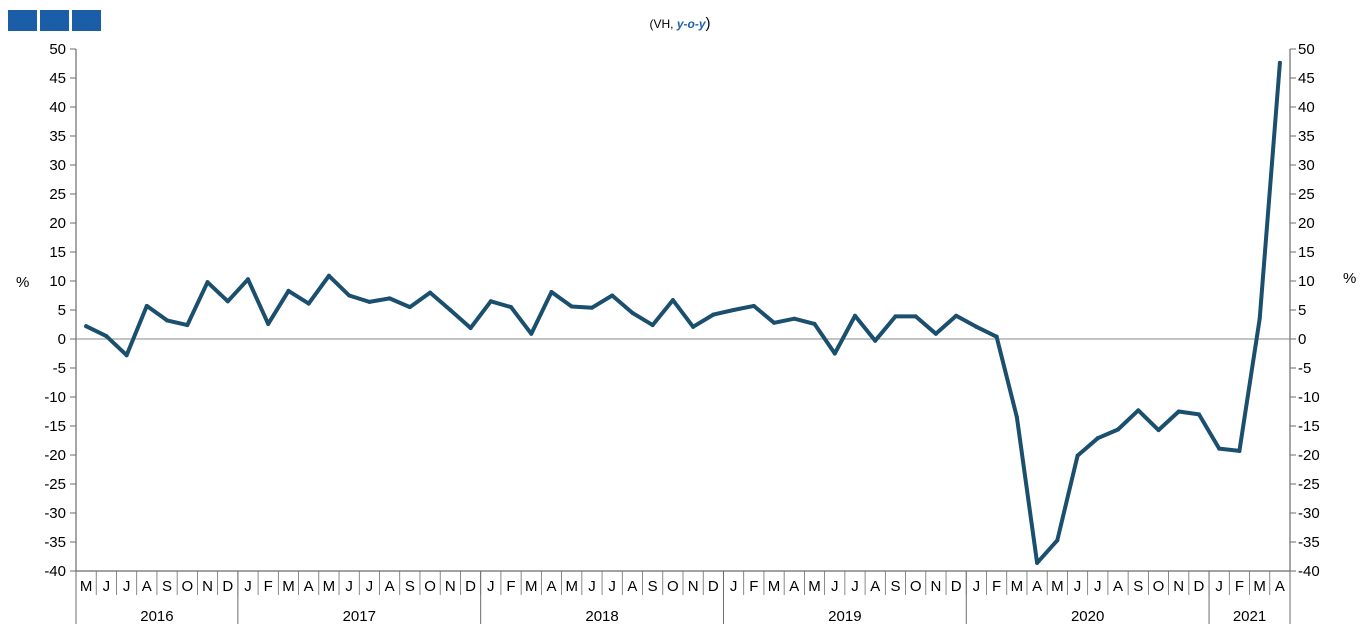 The height and width of the screenshot is (624, 1360). Describe the element at coordinates (57, 194) in the screenshot. I see `y-tick-label-left: 25` at that location.